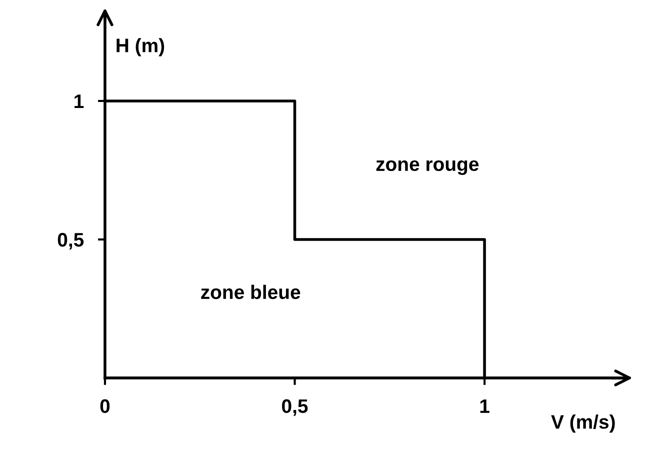  I want to click on x-tick-label: 0, so click(105, 406).